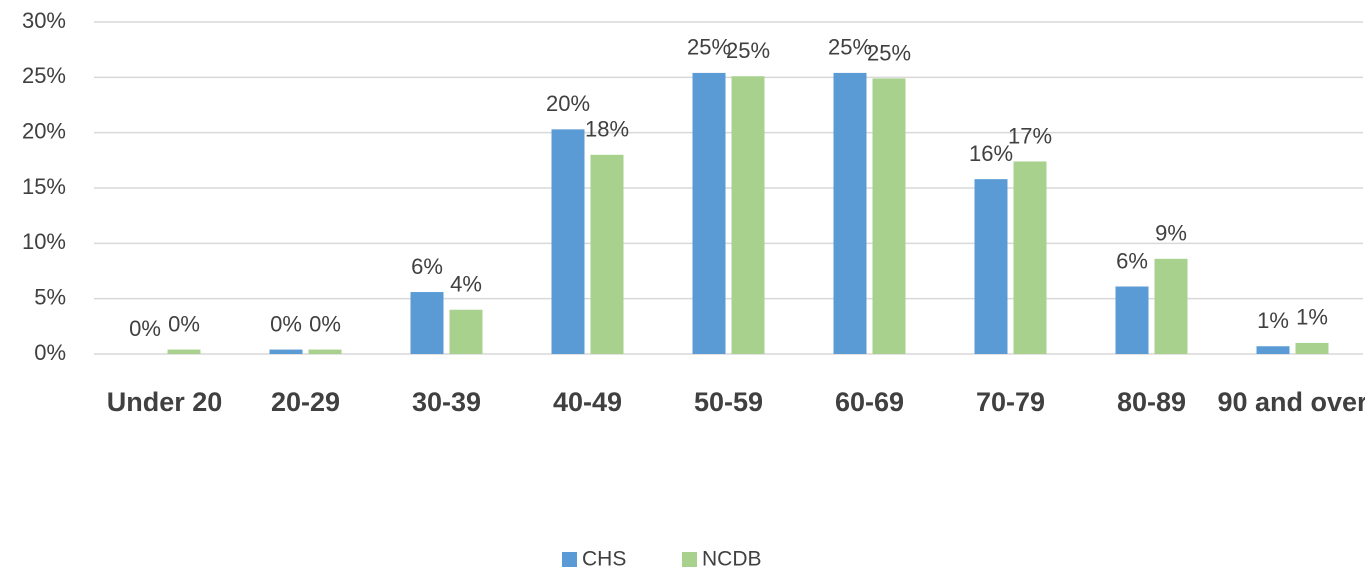  Describe the element at coordinates (164, 402) in the screenshot. I see `x-tick-label: Under 20` at that location.